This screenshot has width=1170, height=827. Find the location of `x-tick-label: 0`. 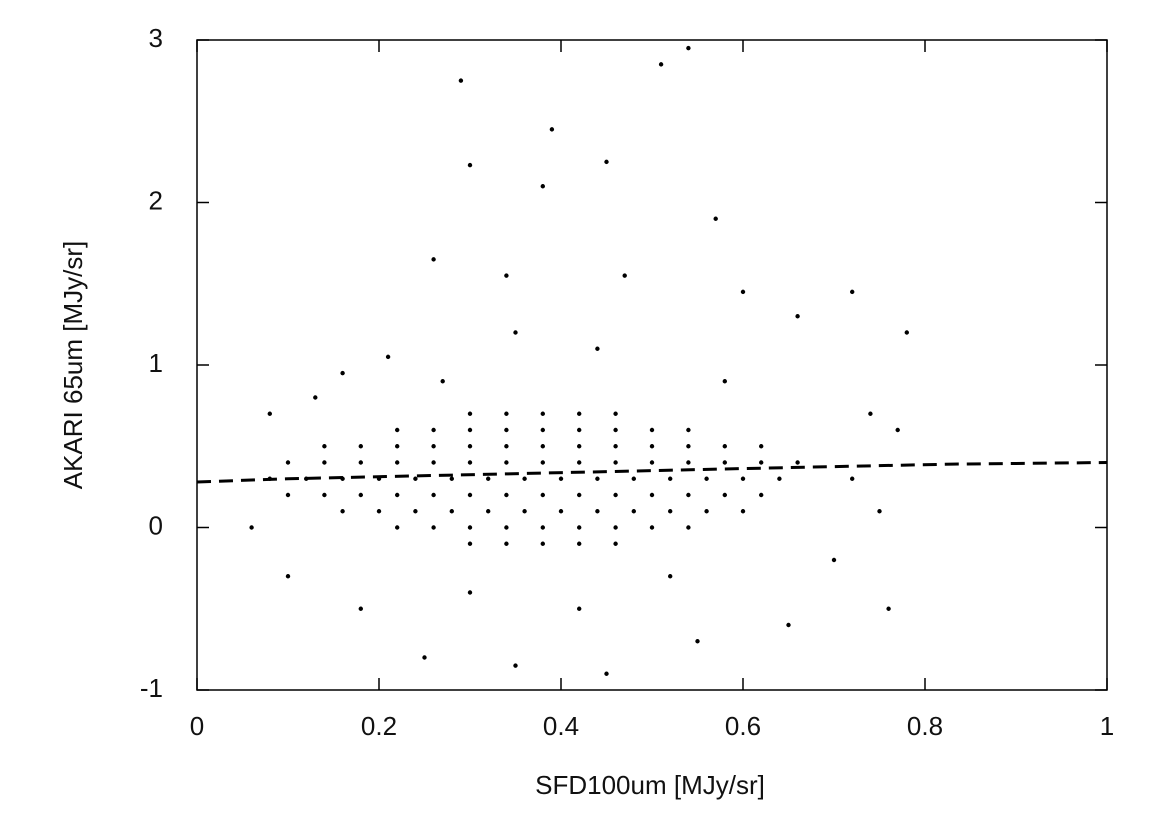

x-tick-label: 0 is located at coordinates (197, 726).